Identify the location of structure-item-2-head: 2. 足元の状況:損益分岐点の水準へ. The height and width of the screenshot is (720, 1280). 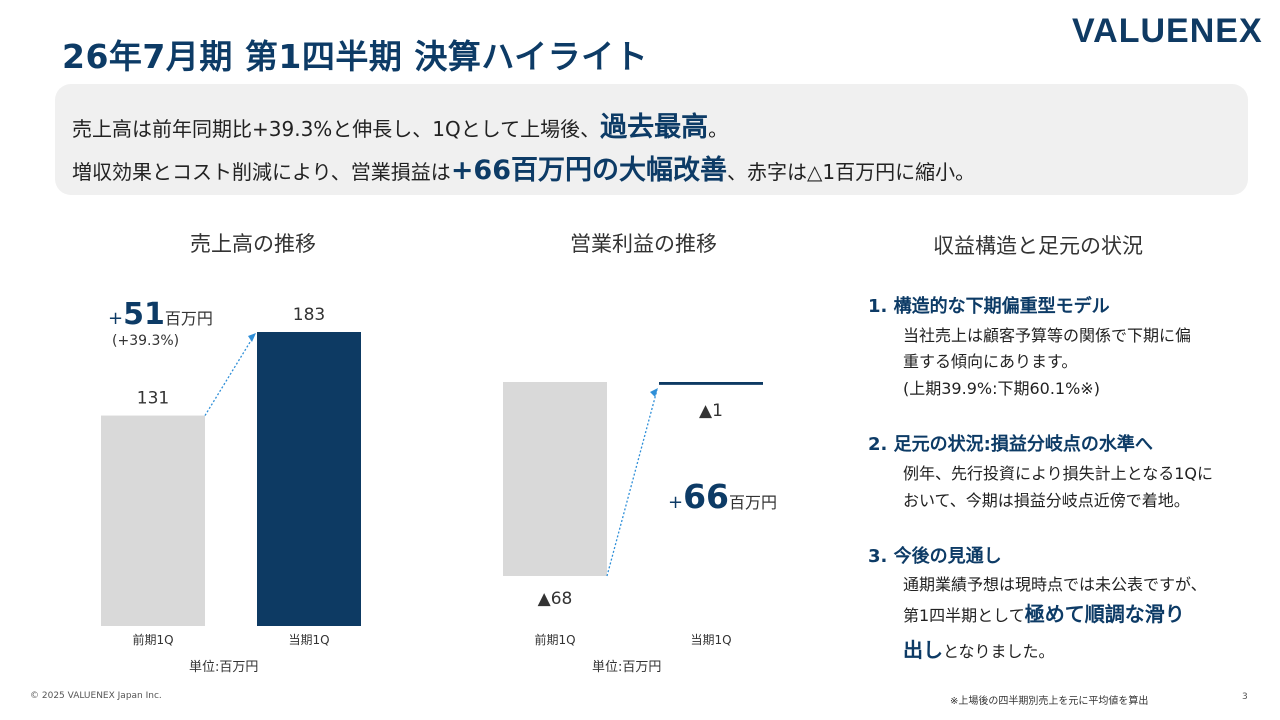
(1010, 444).